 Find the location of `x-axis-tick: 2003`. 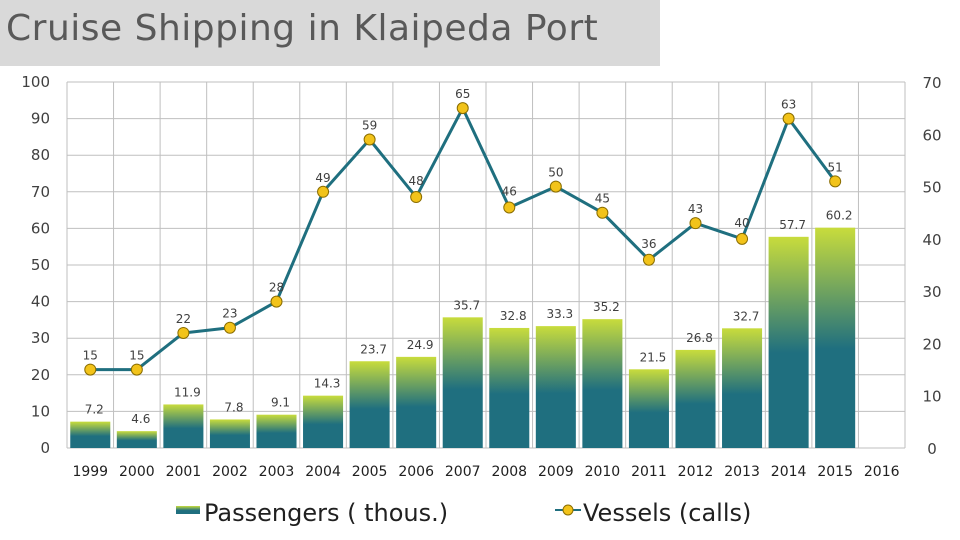

x-axis-tick: 2003 is located at coordinates (277, 472).